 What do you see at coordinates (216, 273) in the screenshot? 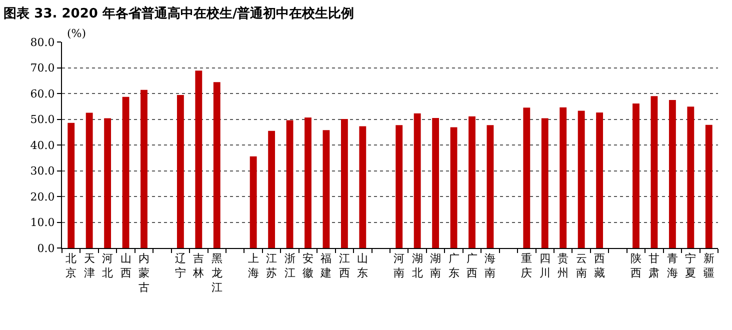
I see `x-tick-label: 黑龙江` at bounding box center [216, 273].